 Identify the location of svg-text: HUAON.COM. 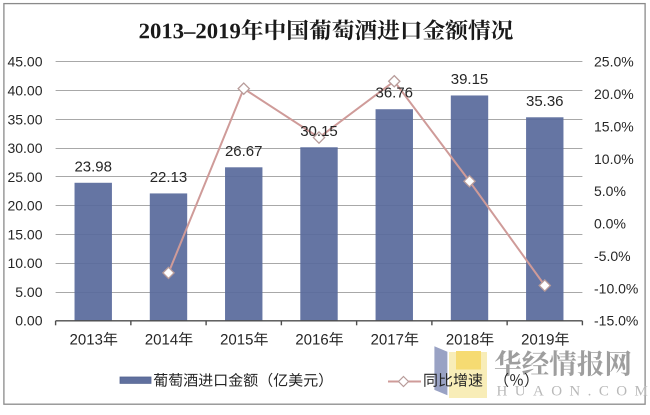
(573, 392).